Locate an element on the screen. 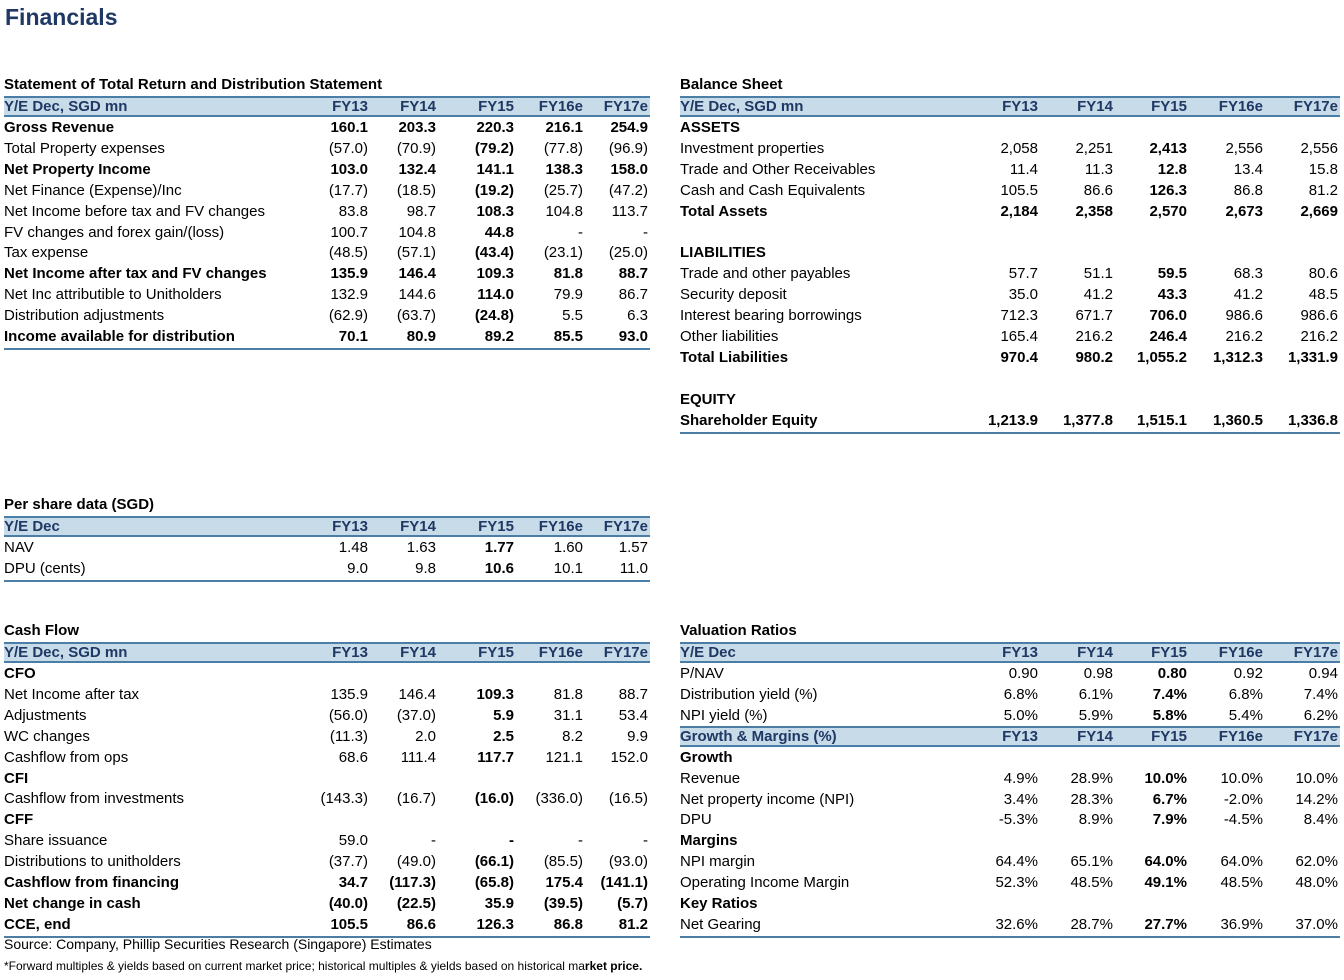 The height and width of the screenshot is (980, 1344). table-row-npi-yield: NPI yield (%) 5.0% 5.9% 5.8% 5.4% 6.2% is located at coordinates (1010, 715).